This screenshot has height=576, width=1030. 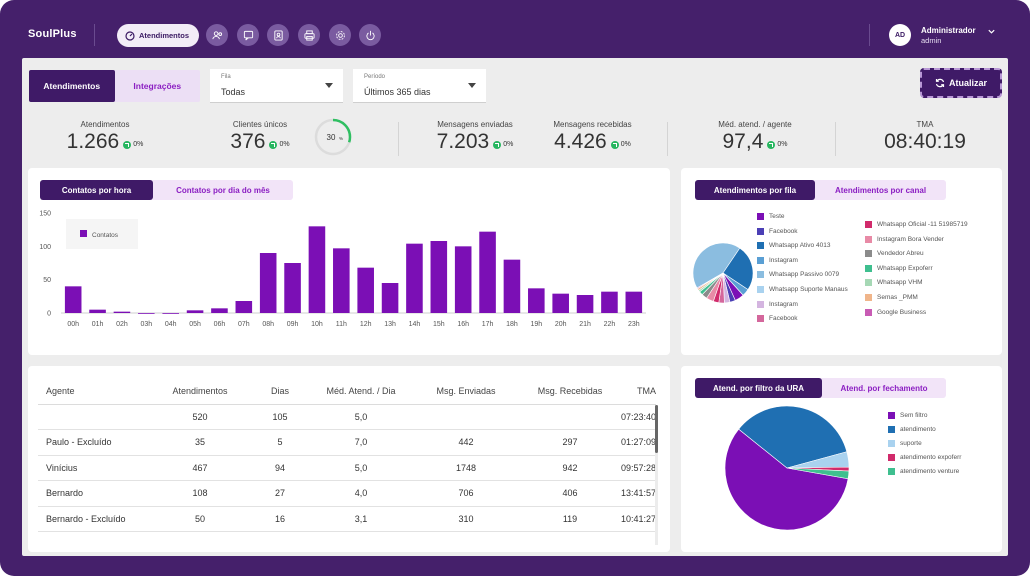 I want to click on divider, so click(x=398, y=139).